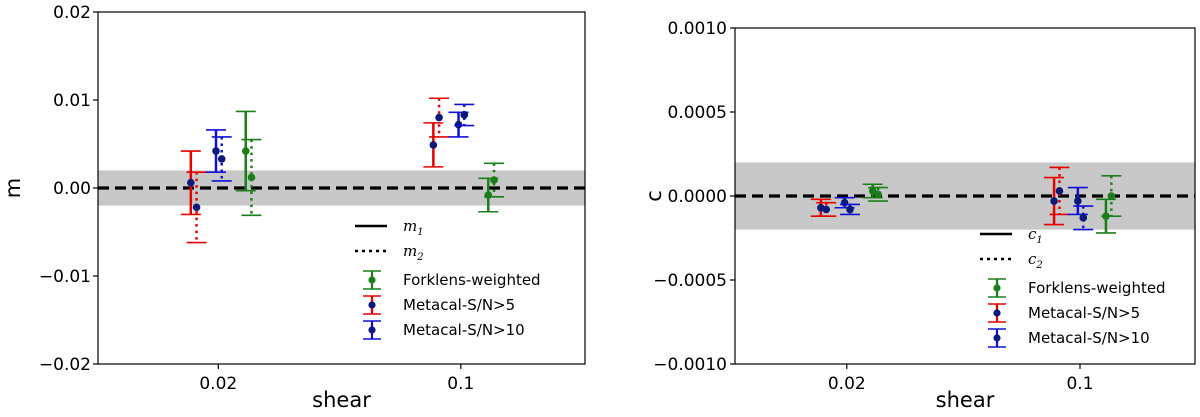 Image resolution: width=1200 pixels, height=417 pixels. Describe the element at coordinates (413, 227) in the screenshot. I see `legend-line-label: m1` at that location.